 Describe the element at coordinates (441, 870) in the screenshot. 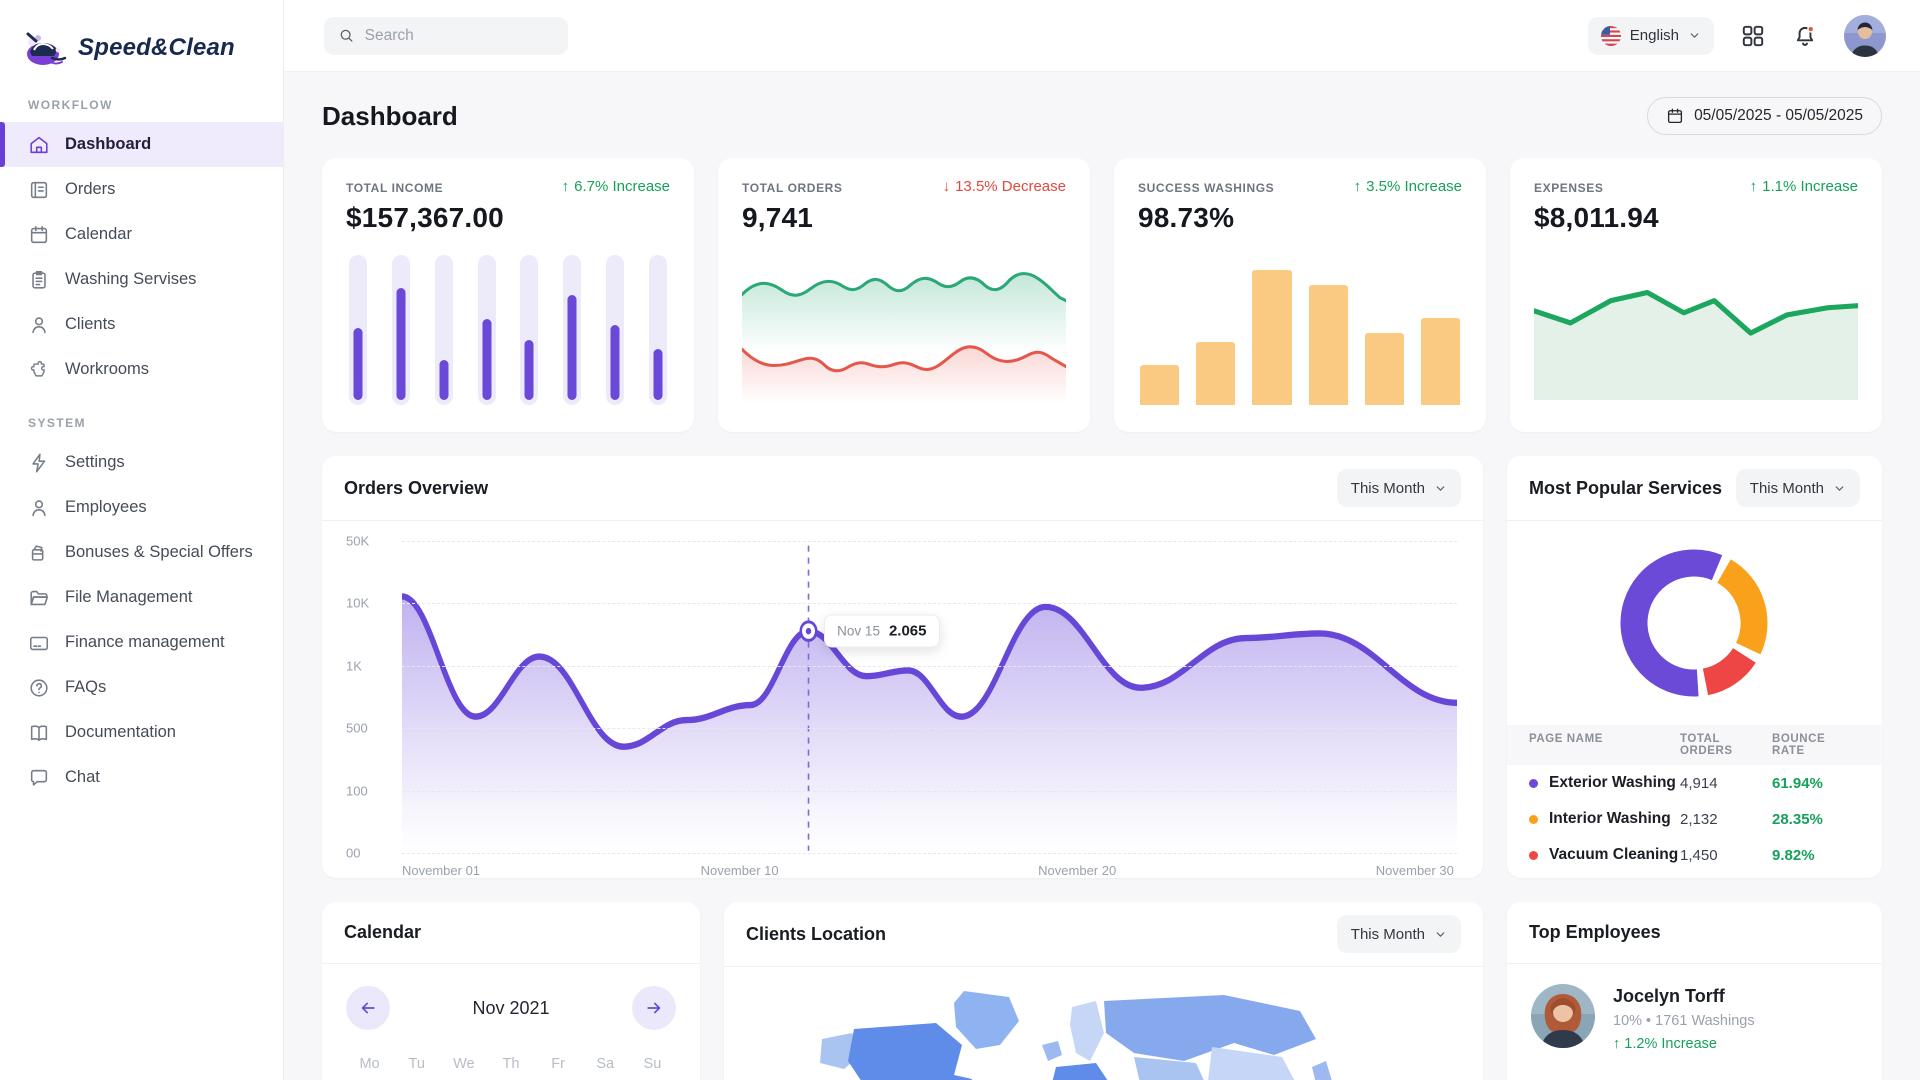

I see `x-axis-tick: November 01` at that location.